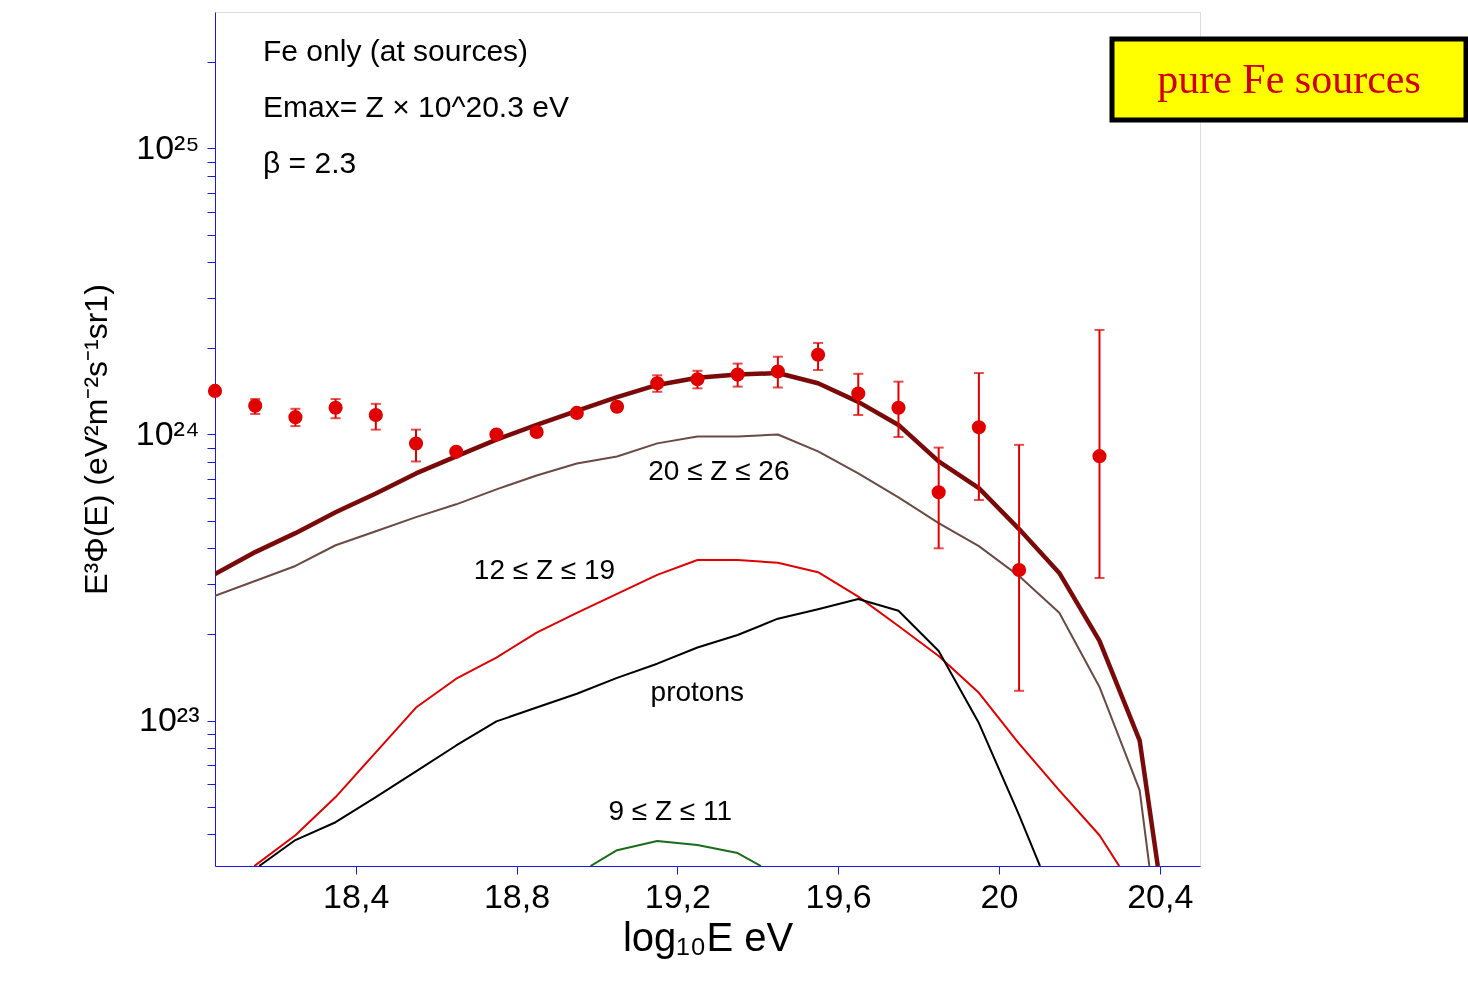  What do you see at coordinates (708, 936) in the screenshot?
I see `x-axis-title: log₁₀E eV` at bounding box center [708, 936].